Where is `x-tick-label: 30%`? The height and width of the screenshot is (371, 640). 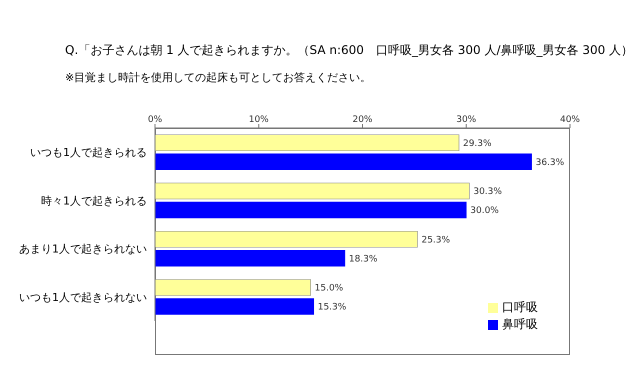 x-tick-label: 30% is located at coordinates (466, 120).